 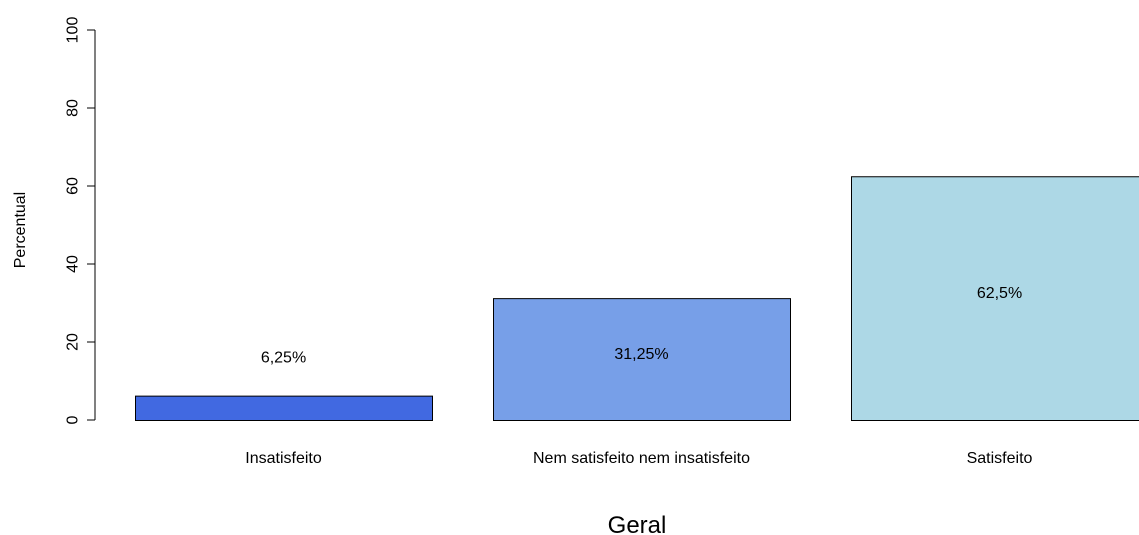 I want to click on category-label: Insatisfeito, so click(x=283, y=458).